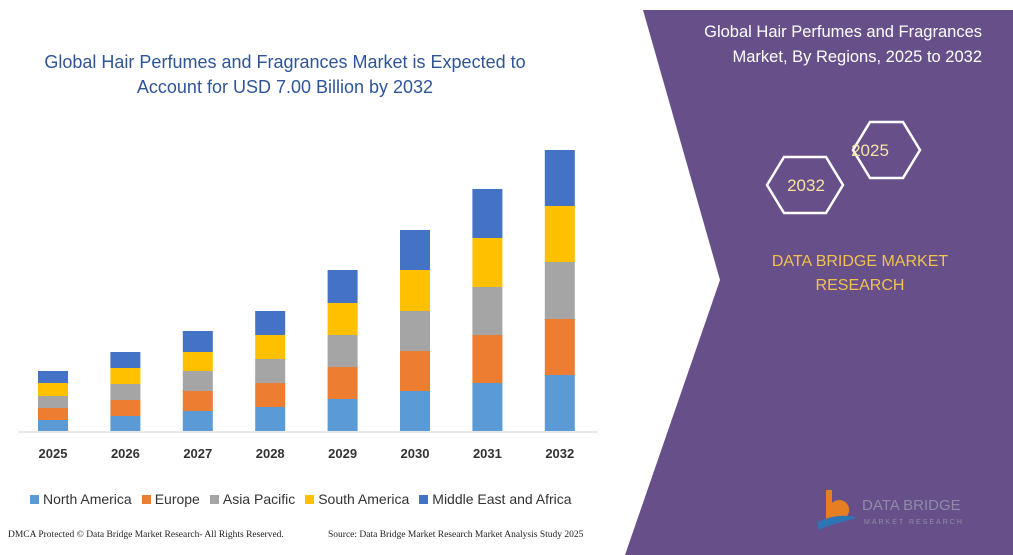 This screenshot has height=555, width=1013. What do you see at coordinates (342, 453) in the screenshot?
I see `x-tick-label: 2029` at bounding box center [342, 453].